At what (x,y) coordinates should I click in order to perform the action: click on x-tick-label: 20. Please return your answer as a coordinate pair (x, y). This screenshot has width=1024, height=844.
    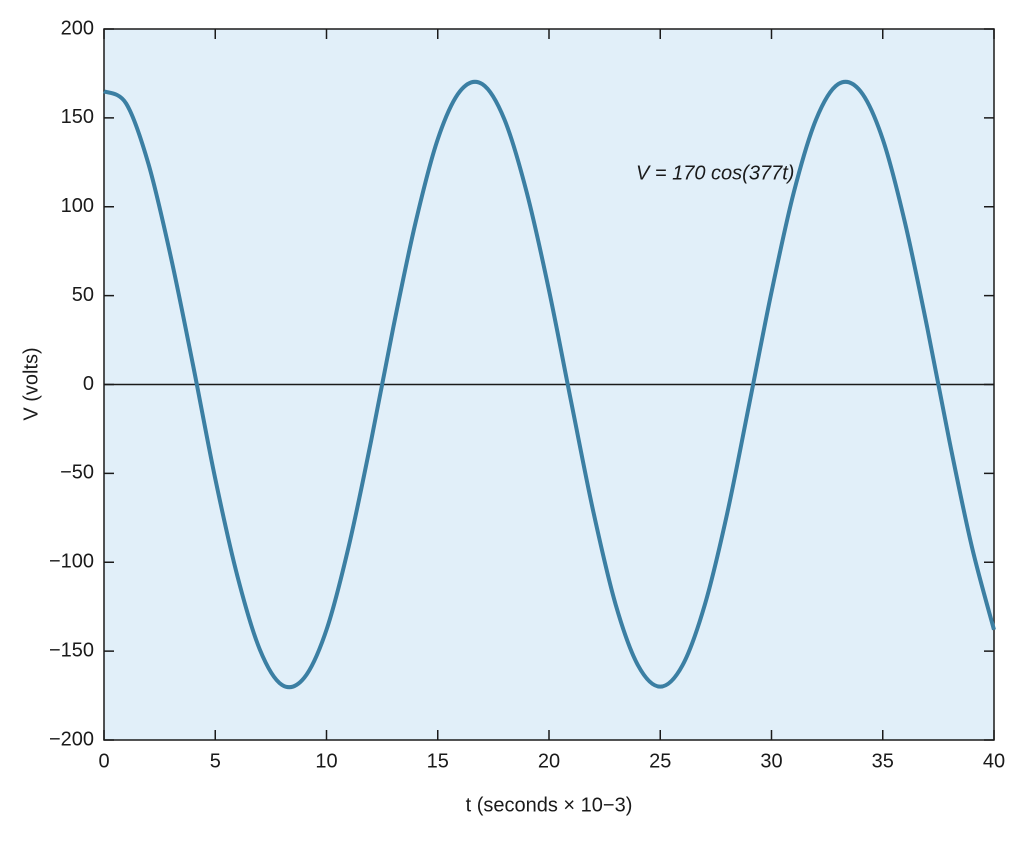
    Looking at the image, I should click on (549, 761).